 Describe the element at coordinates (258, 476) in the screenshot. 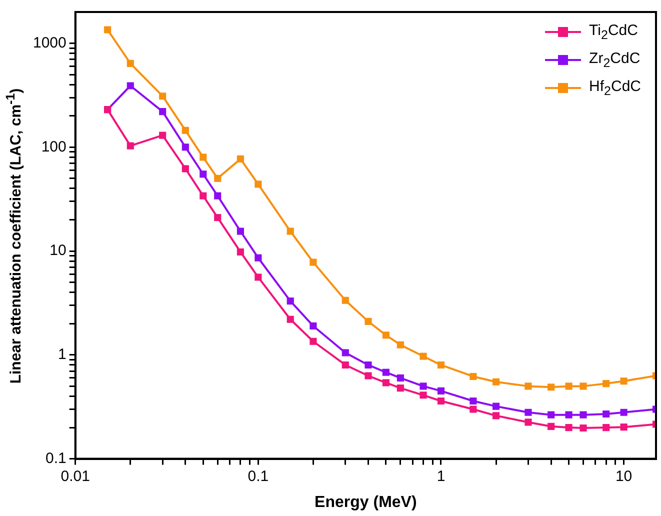

I see `x-tick-label: 0.1` at that location.